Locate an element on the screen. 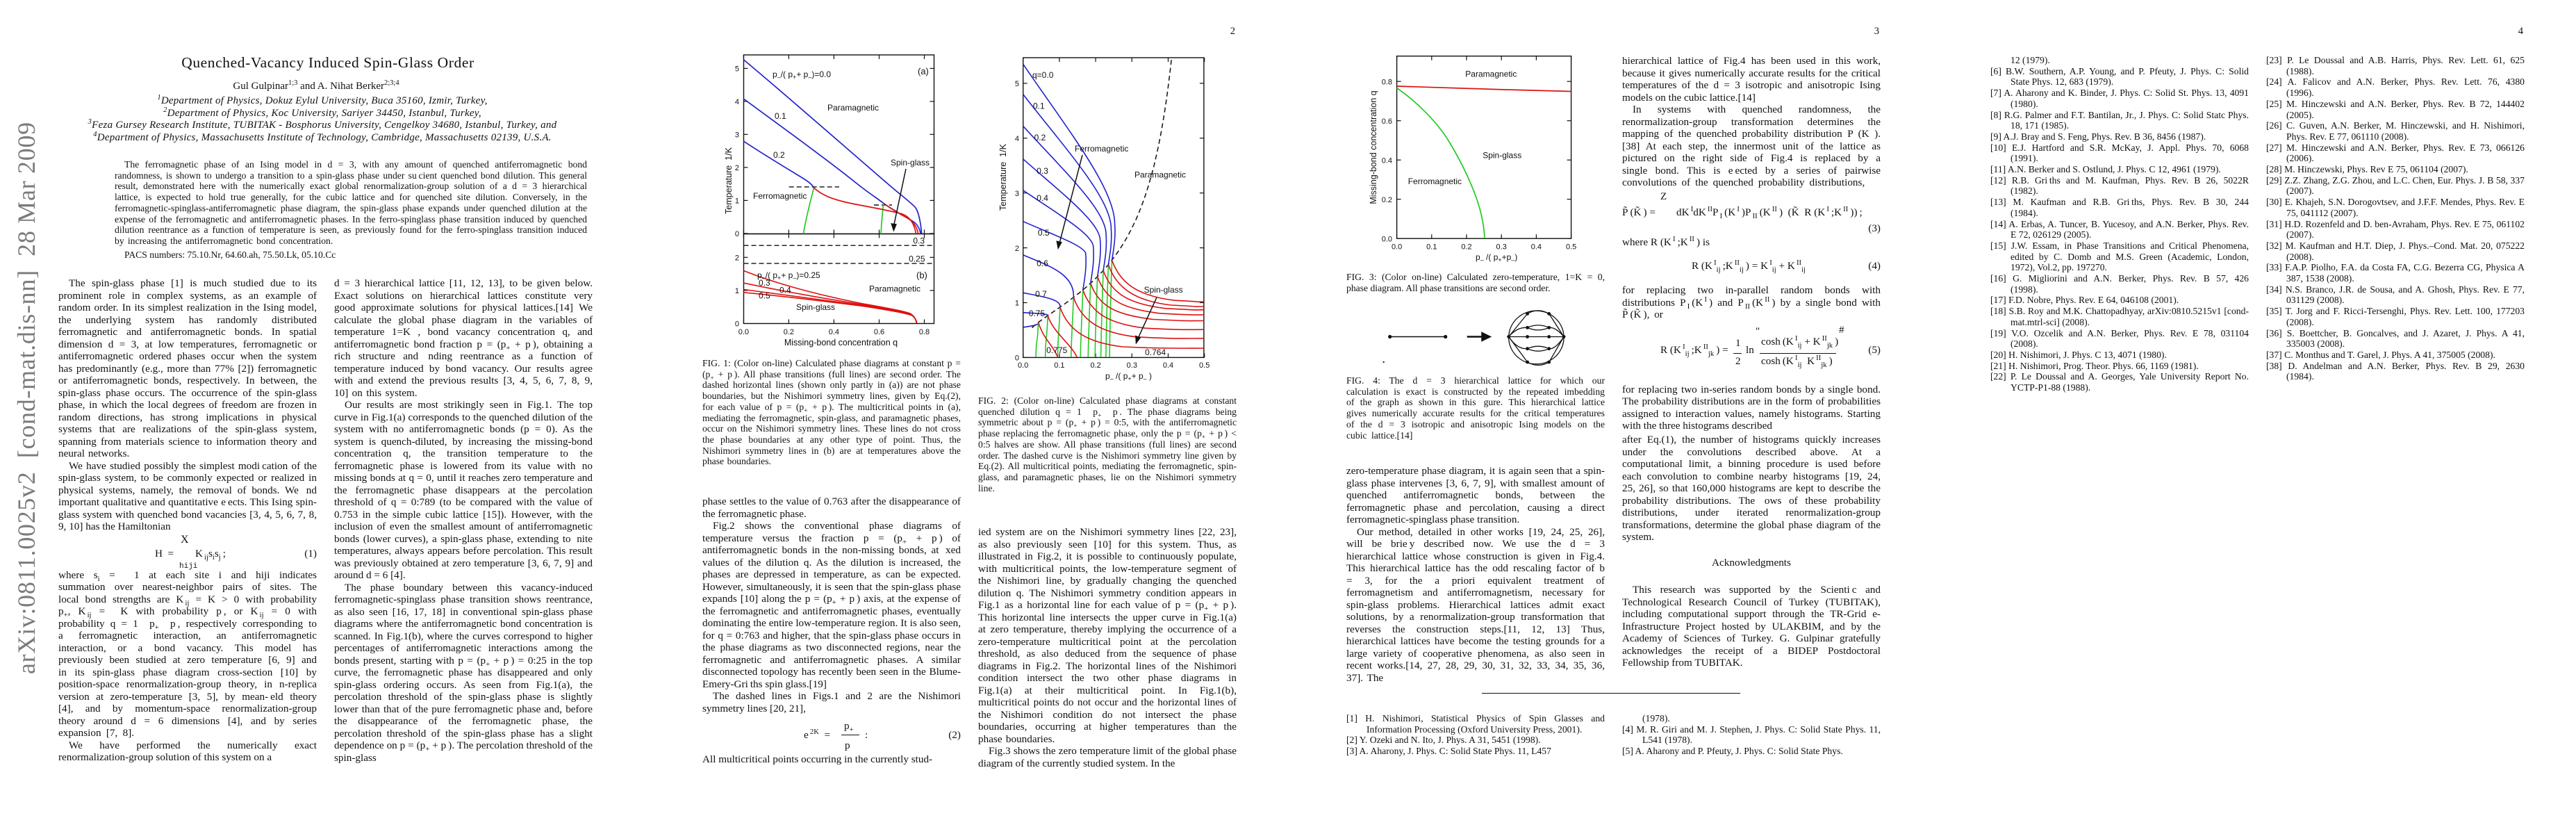 The image size is (2576, 834). svg-text: (a) is located at coordinates (924, 71).